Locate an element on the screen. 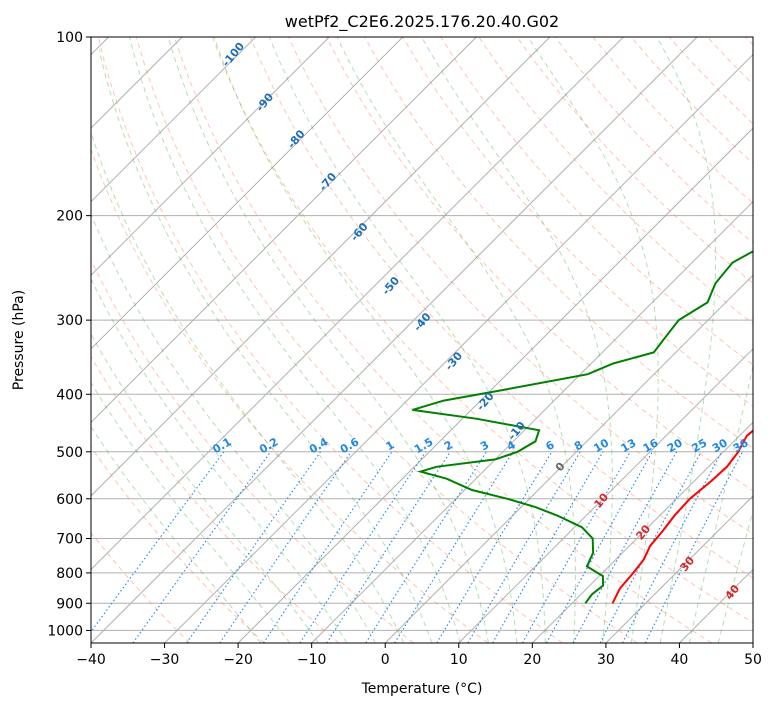 The width and height of the screenshot is (775, 708). mixing-ratio-label: 20 is located at coordinates (675, 445).